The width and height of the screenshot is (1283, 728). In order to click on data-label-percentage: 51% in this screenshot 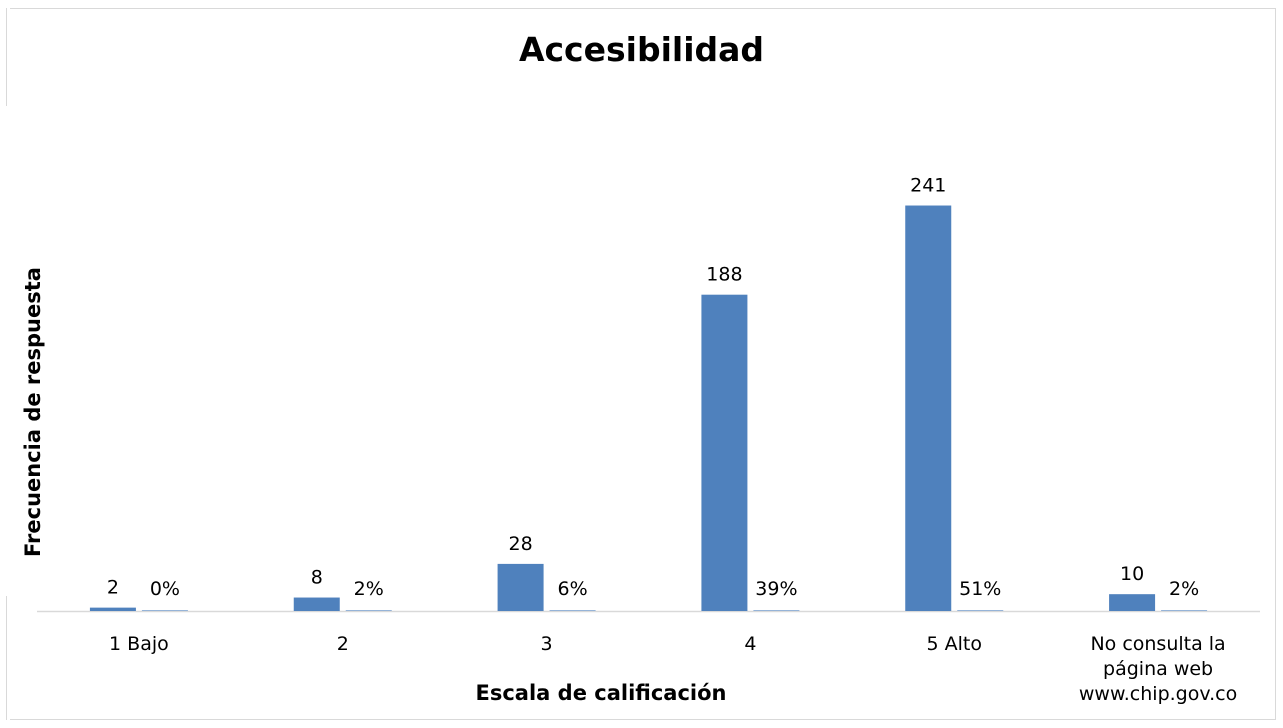, I will do `click(980, 589)`.